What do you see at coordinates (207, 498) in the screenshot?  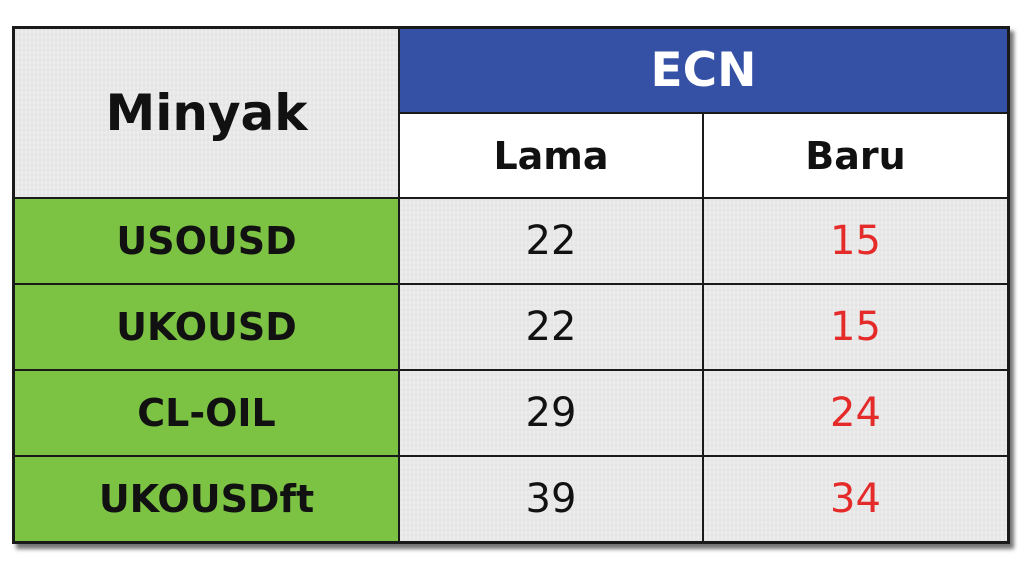 I see `instrument-cell: UKOUSDft` at bounding box center [207, 498].